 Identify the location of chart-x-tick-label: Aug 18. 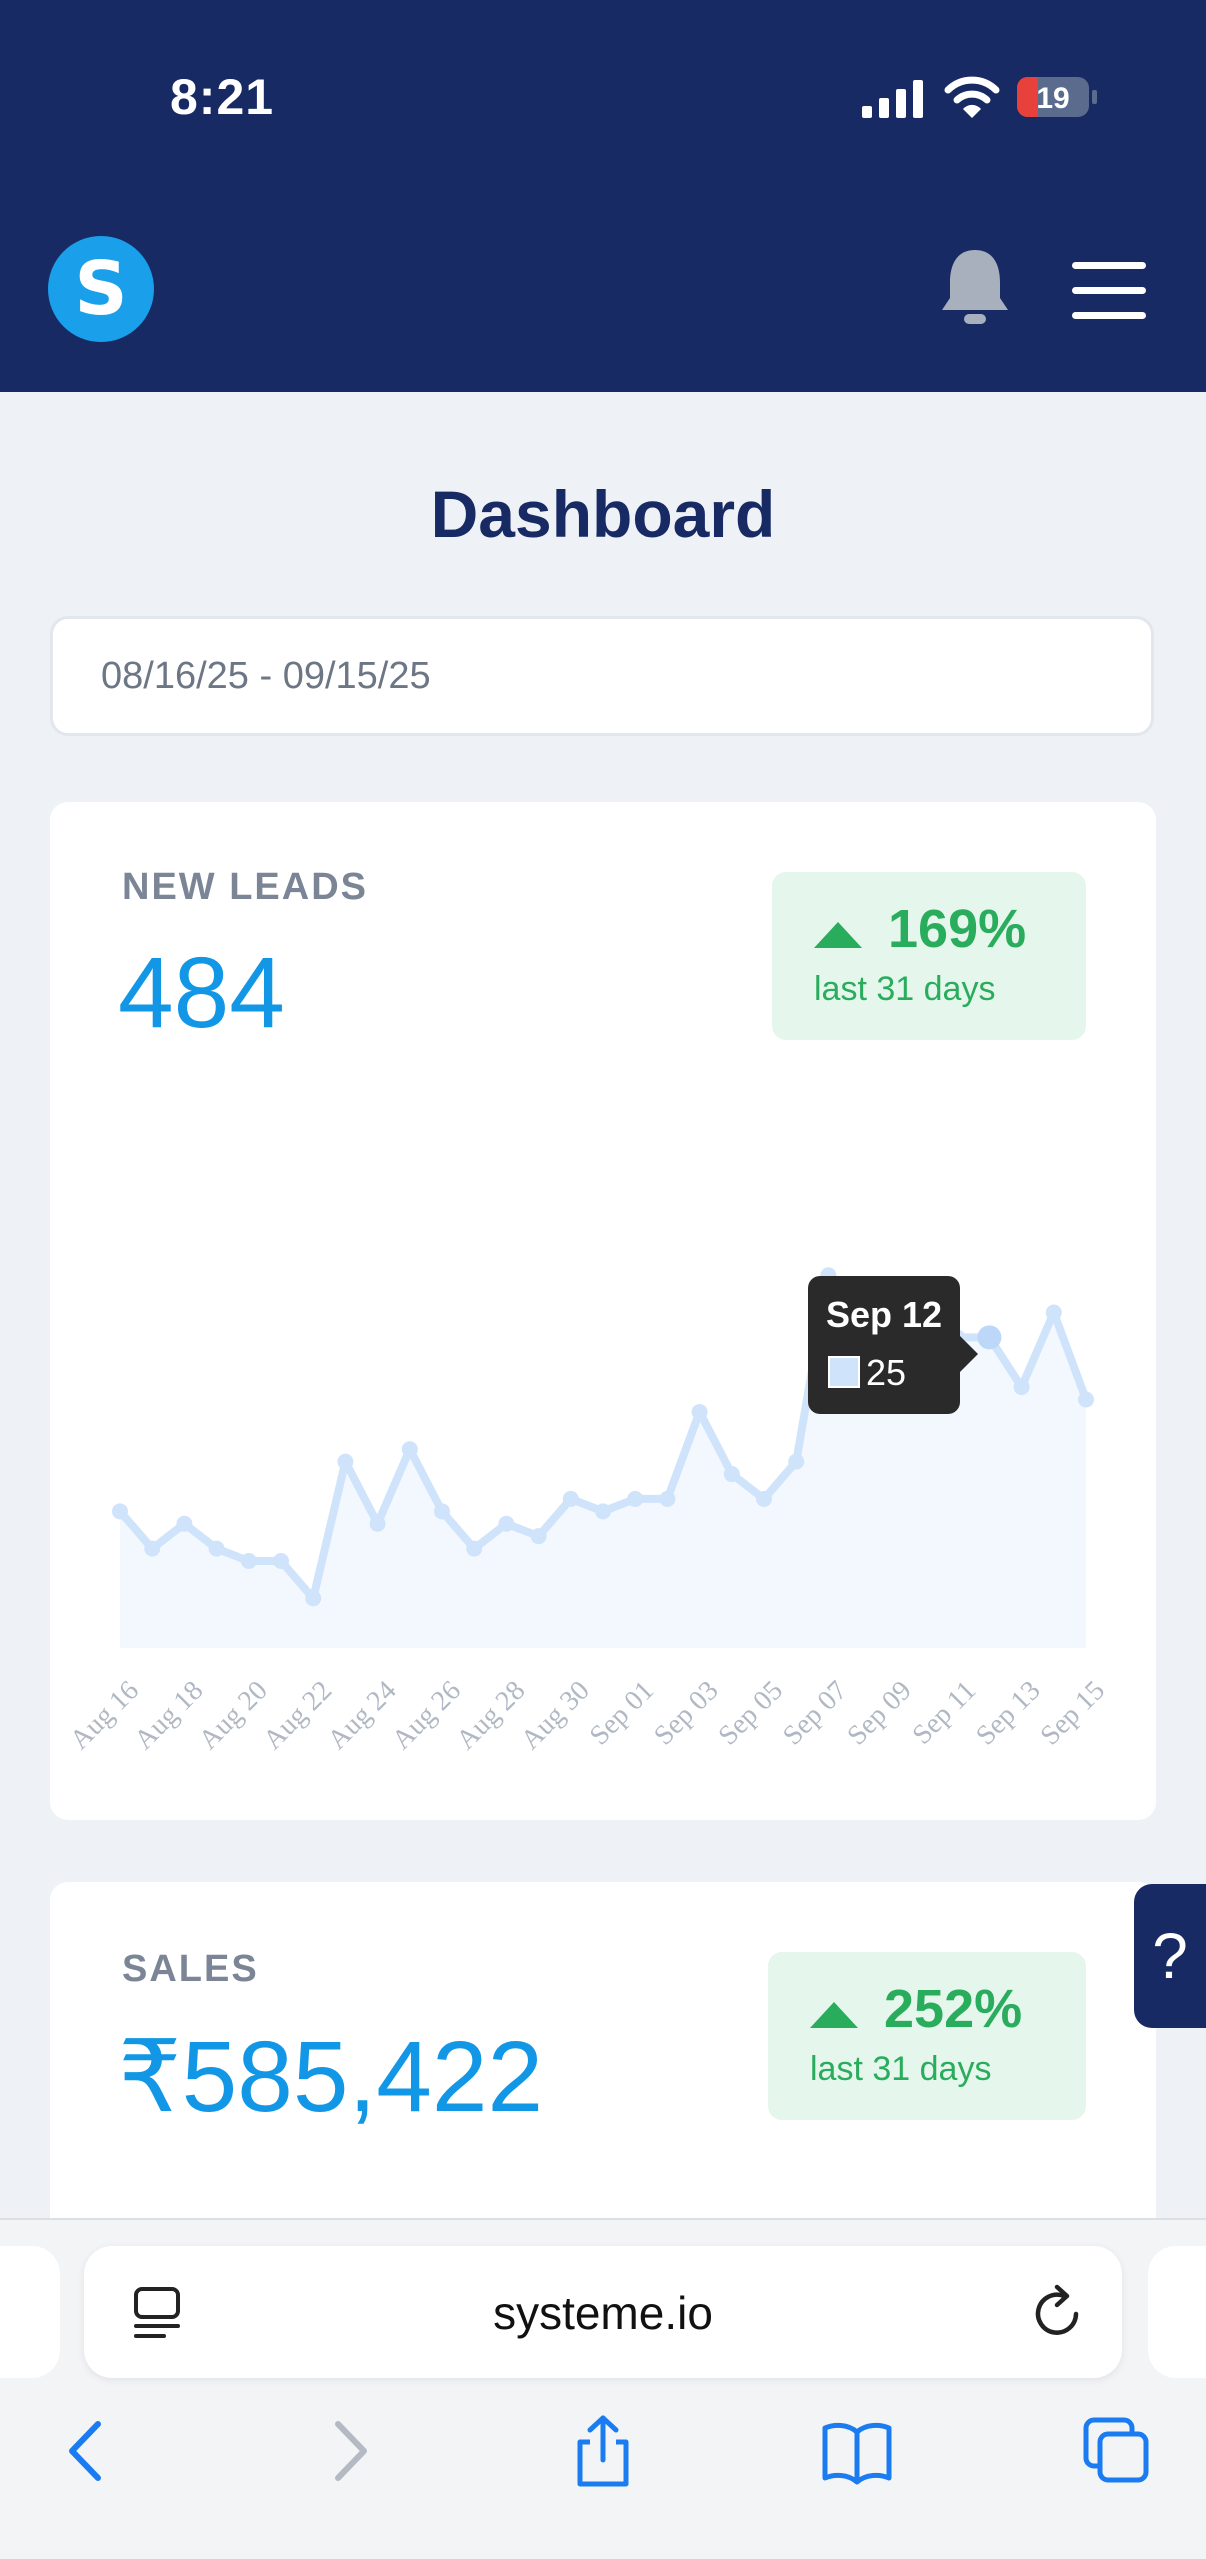
(169, 1715).